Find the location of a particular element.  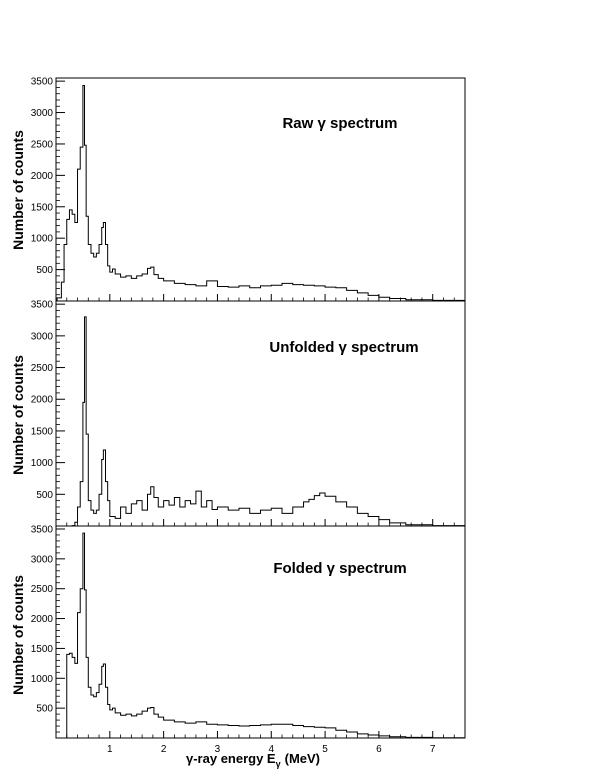

x-axis-label: γ-ray energy Eγ (MeV) is located at coordinates (253, 760).